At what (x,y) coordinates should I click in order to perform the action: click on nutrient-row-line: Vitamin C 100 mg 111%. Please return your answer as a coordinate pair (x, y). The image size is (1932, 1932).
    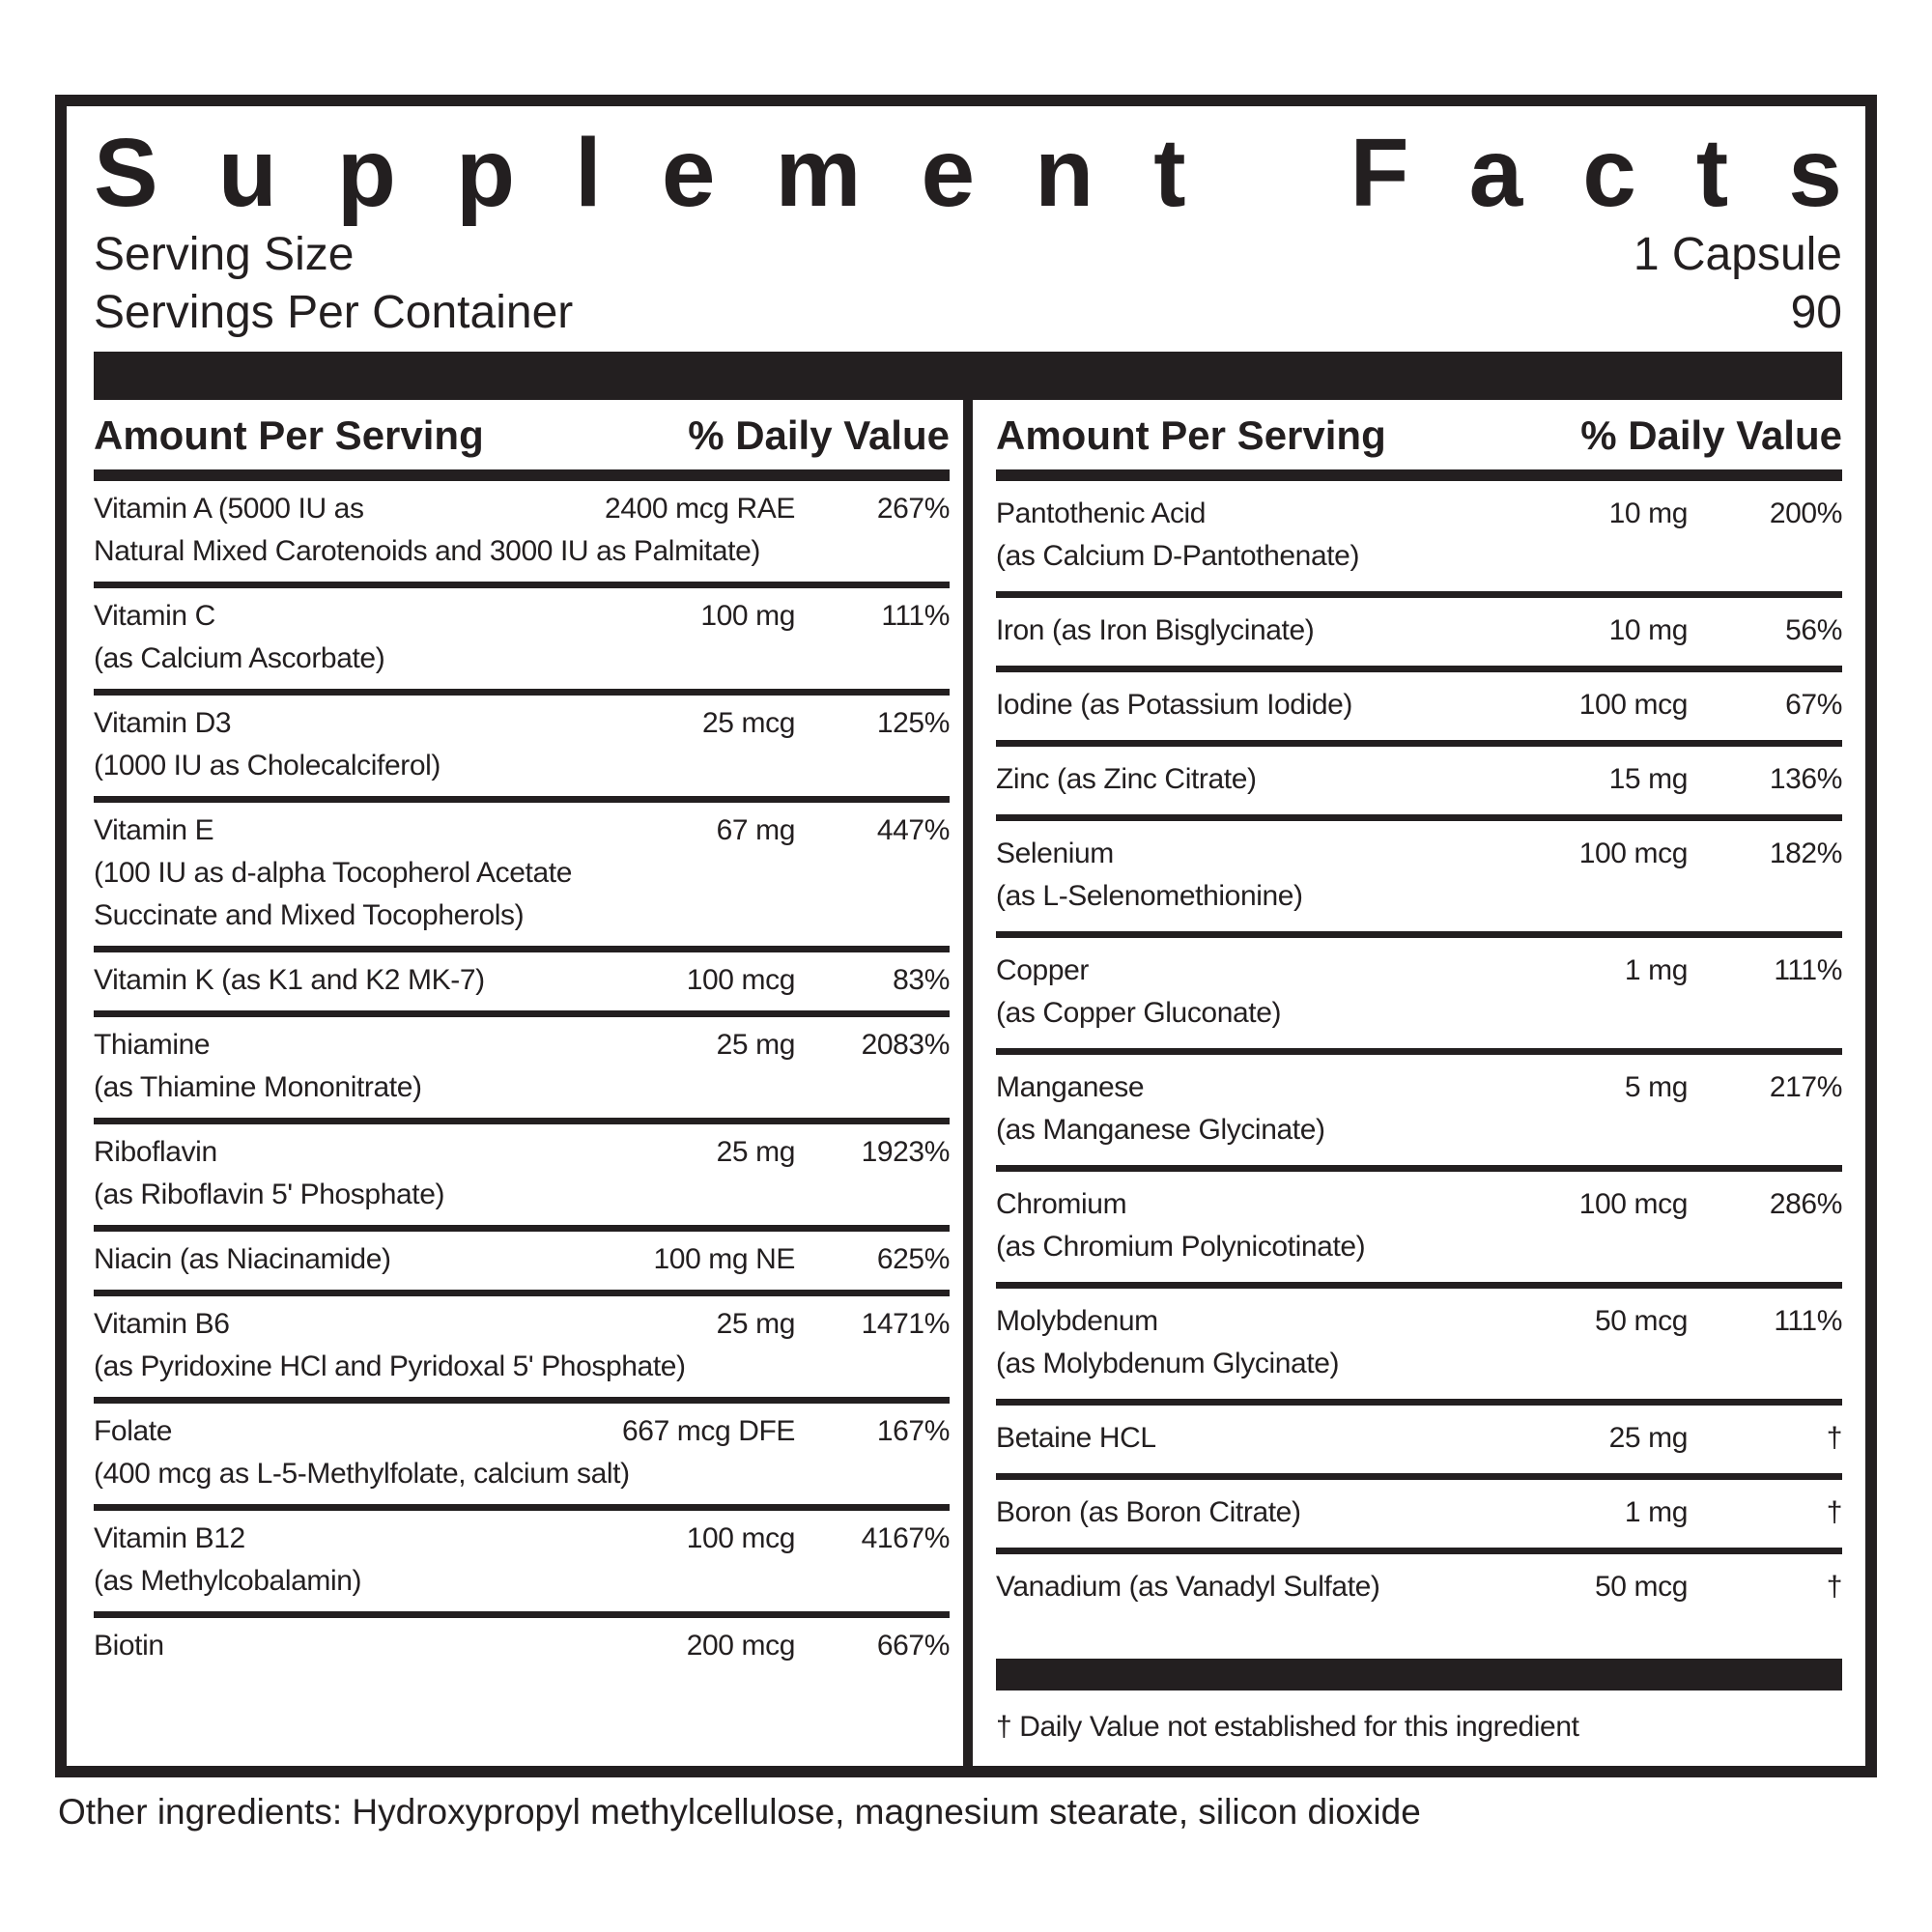
    Looking at the image, I should click on (522, 616).